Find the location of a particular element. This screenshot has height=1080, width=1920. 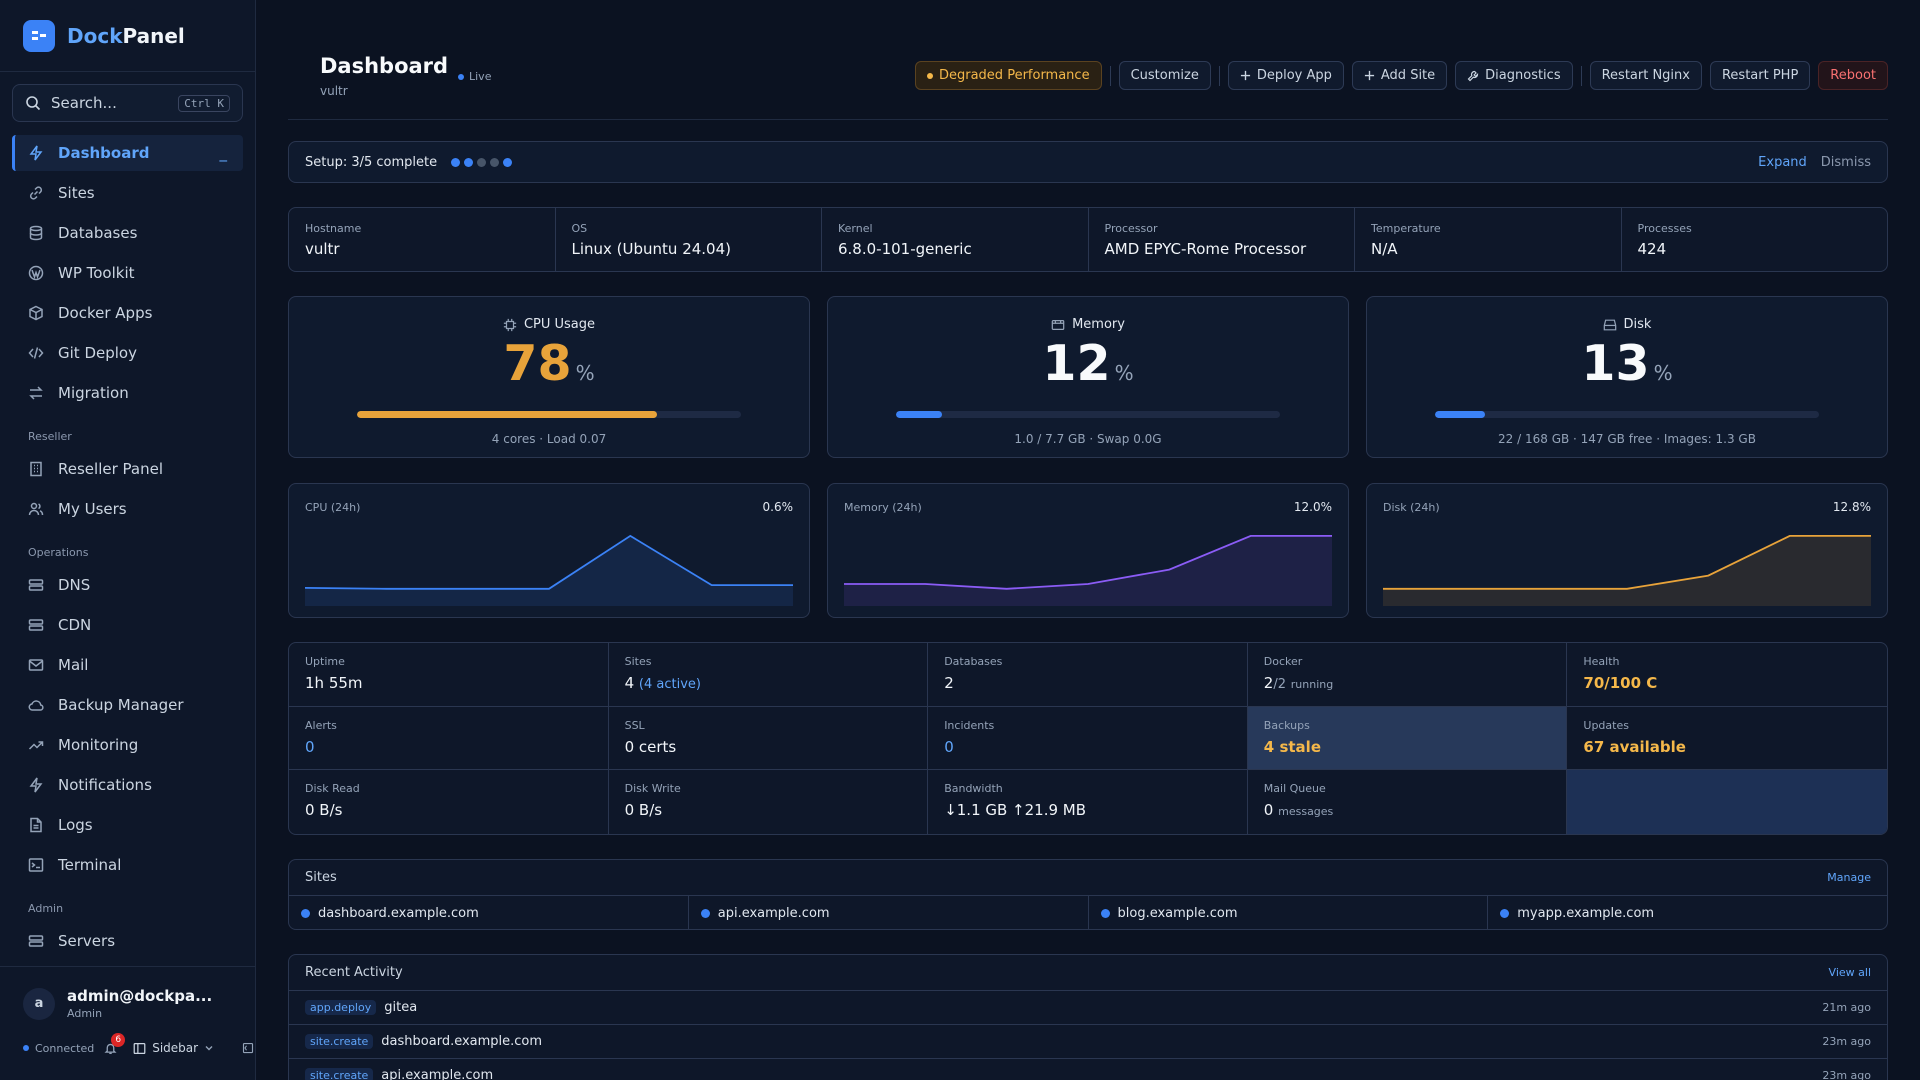

info-value: AMD EPYC-Rome Processor is located at coordinates (1205, 249).